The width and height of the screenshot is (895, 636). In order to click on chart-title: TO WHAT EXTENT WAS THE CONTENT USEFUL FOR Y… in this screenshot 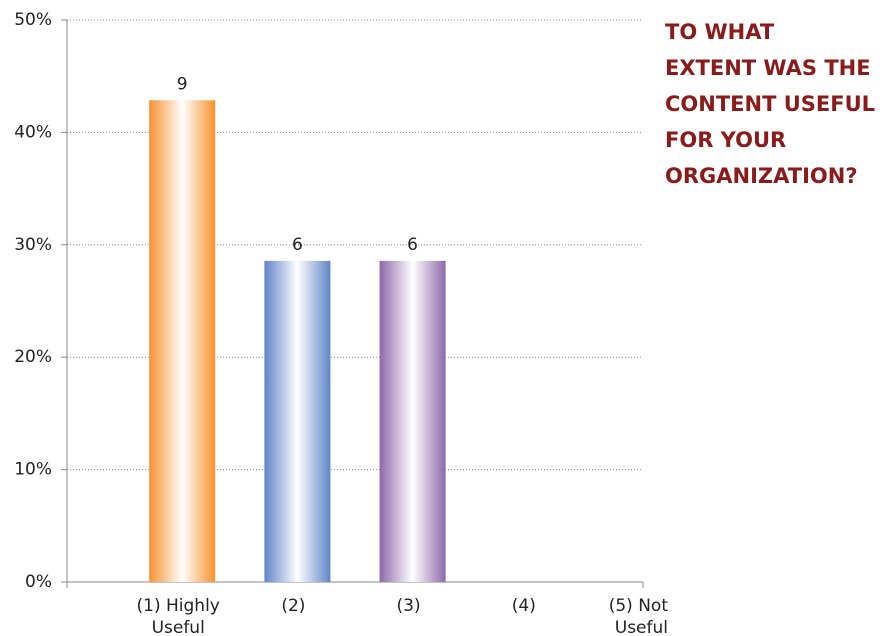, I will do `click(770, 104)`.